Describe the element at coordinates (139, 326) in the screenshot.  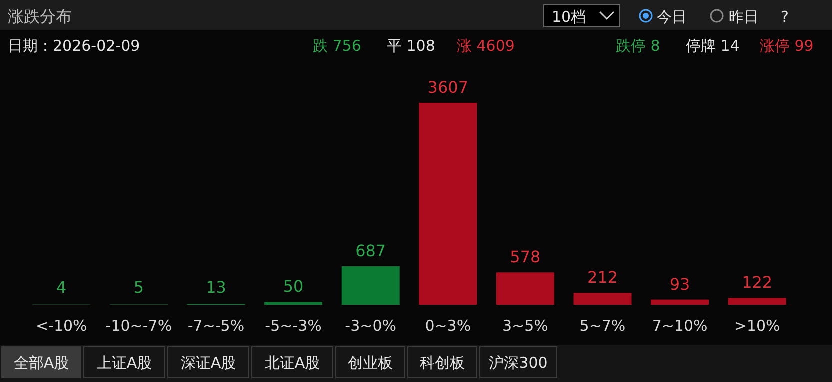
I see `x-tick-label: -10~-7%` at that location.